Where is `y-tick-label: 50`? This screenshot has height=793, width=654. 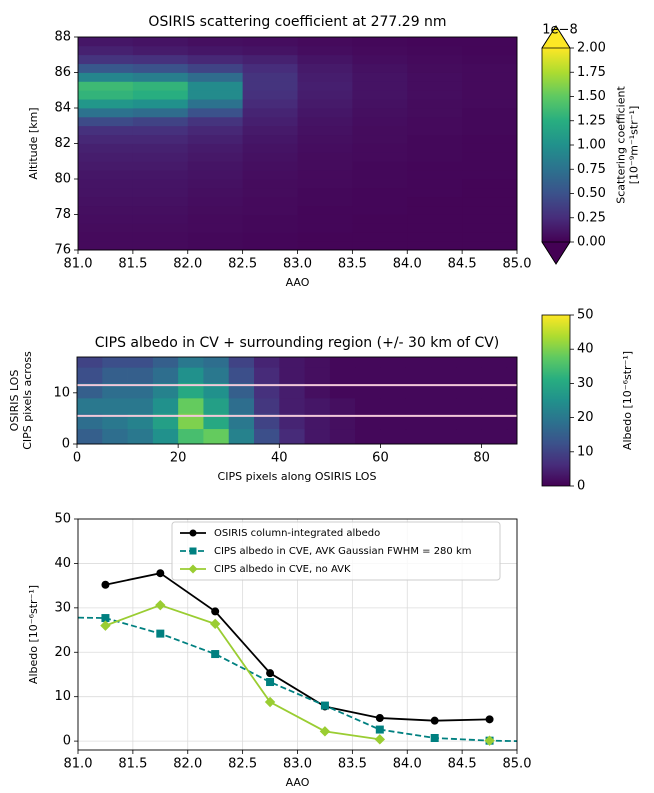
y-tick-label: 50 is located at coordinates (62, 519).